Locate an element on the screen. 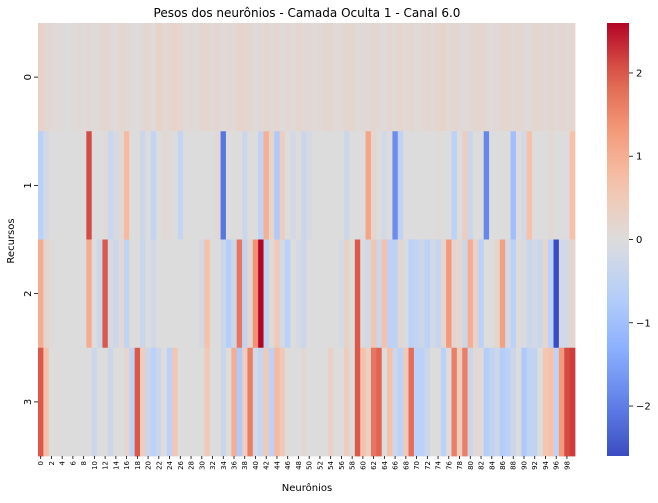  y-tick-label: 2 is located at coordinates (28, 293).